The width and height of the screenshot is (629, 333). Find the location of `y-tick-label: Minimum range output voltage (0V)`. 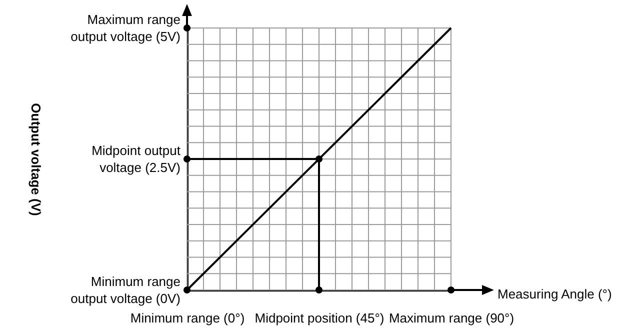

y-tick-label: Minimum range output voltage (0V) is located at coordinates (125, 290).